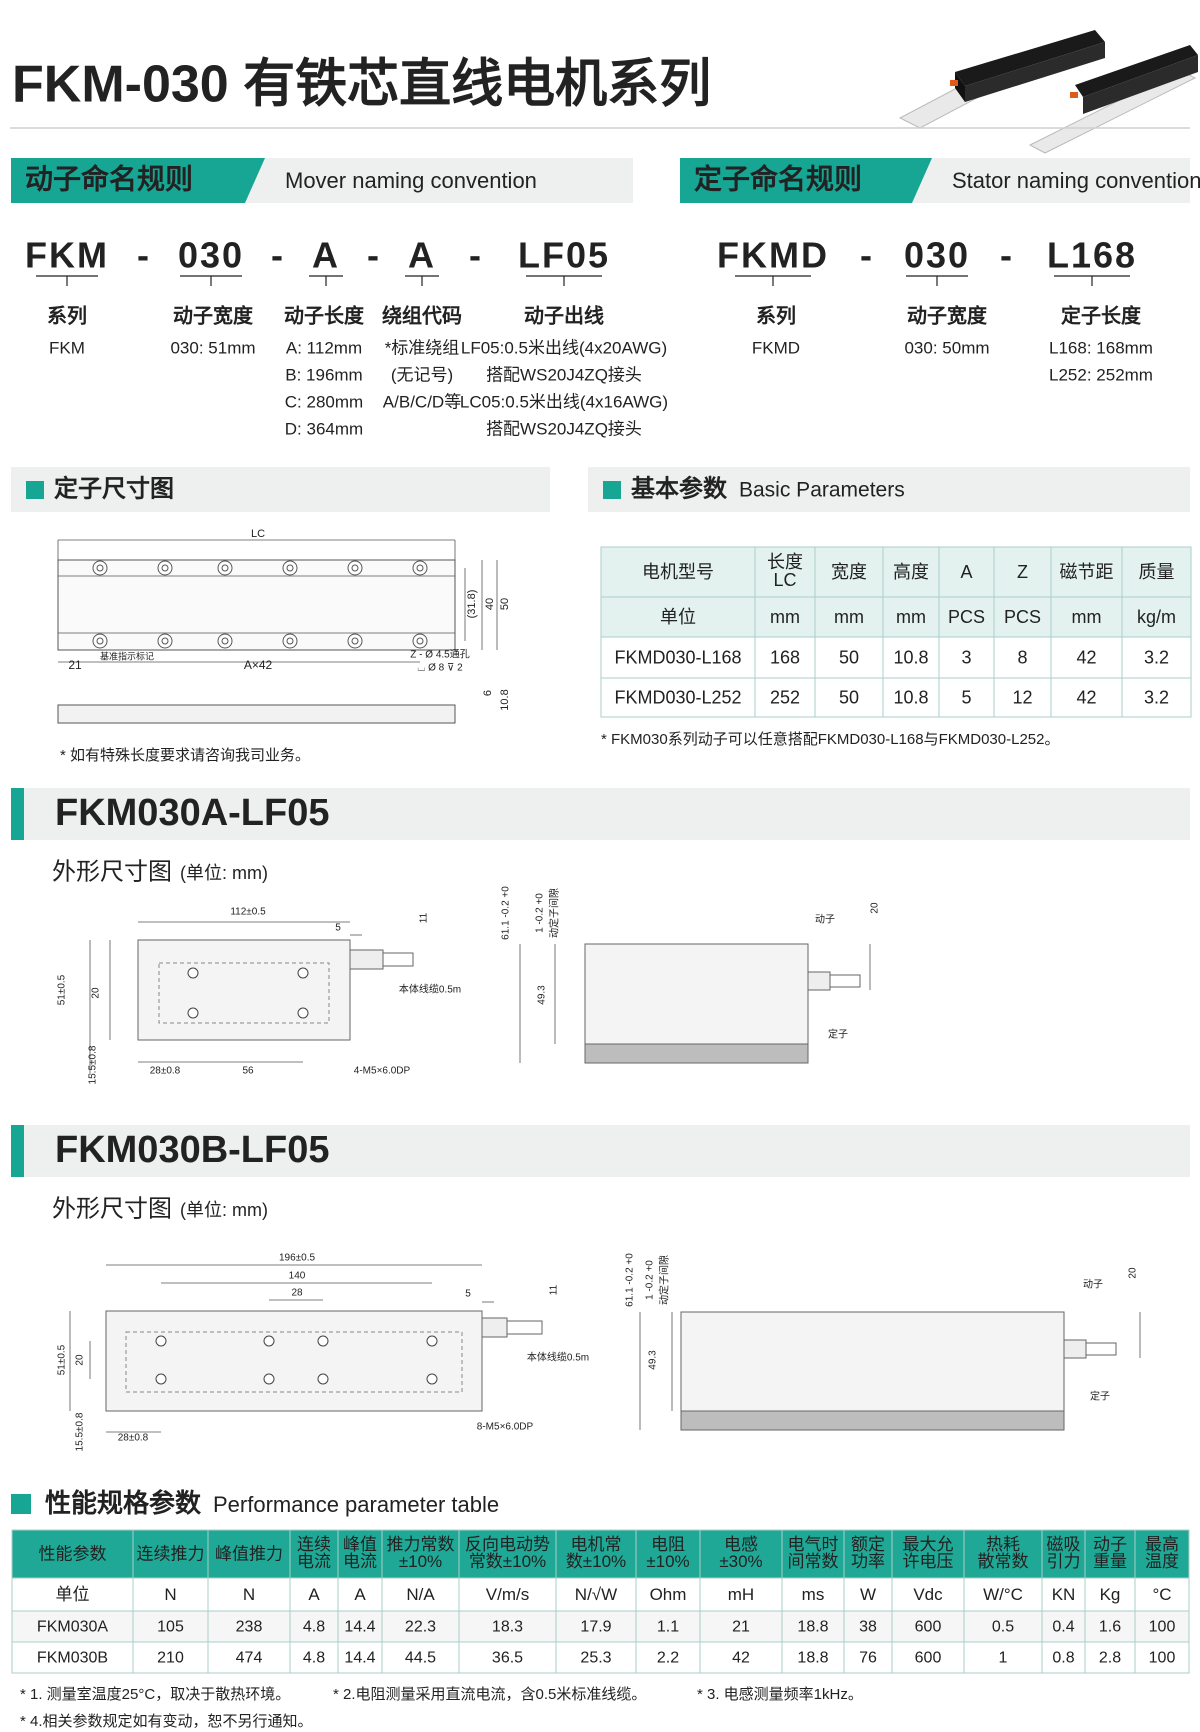 Image resolution: width=1200 pixels, height=1732 pixels. What do you see at coordinates (109, 178) in the screenshot?
I see `banner-title: 动子命名规则` at bounding box center [109, 178].